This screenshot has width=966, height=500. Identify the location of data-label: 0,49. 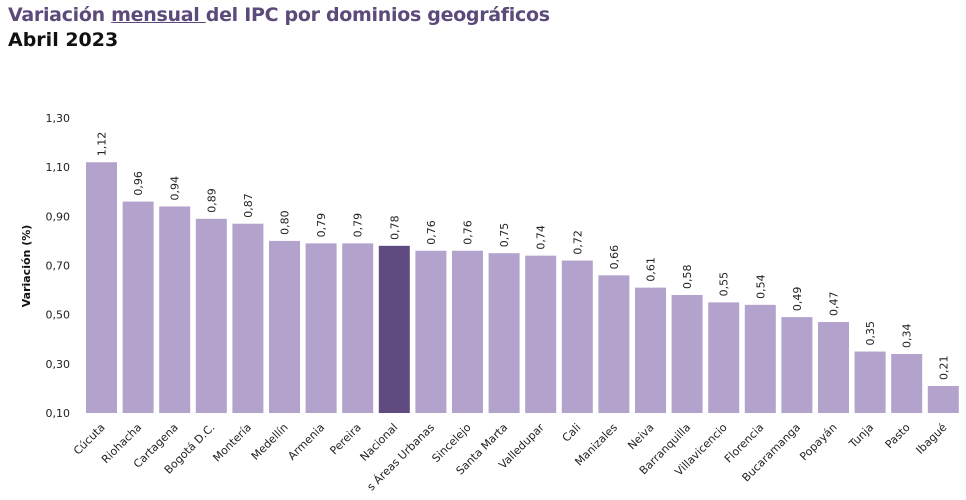
(797, 299).